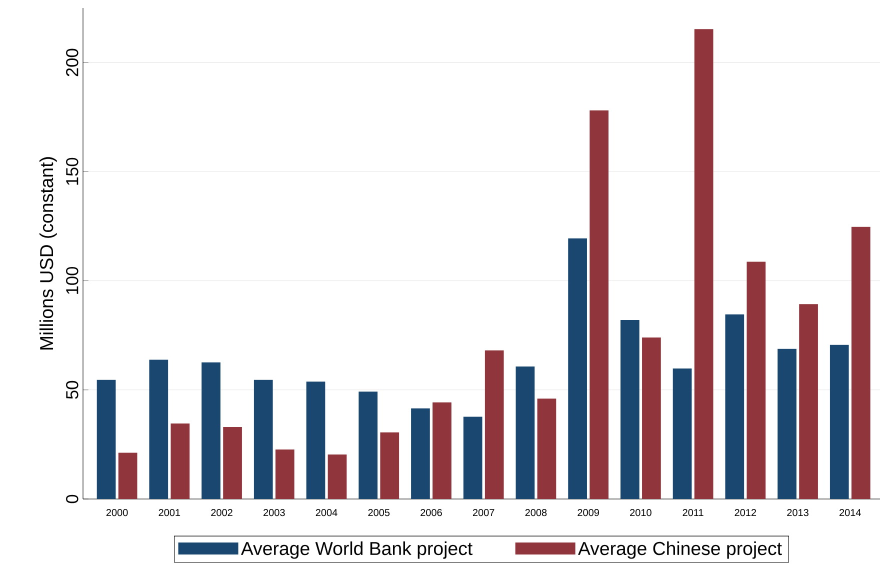 The height and width of the screenshot is (575, 886). What do you see at coordinates (117, 512) in the screenshot?
I see `x-tick-label: 2000` at bounding box center [117, 512].